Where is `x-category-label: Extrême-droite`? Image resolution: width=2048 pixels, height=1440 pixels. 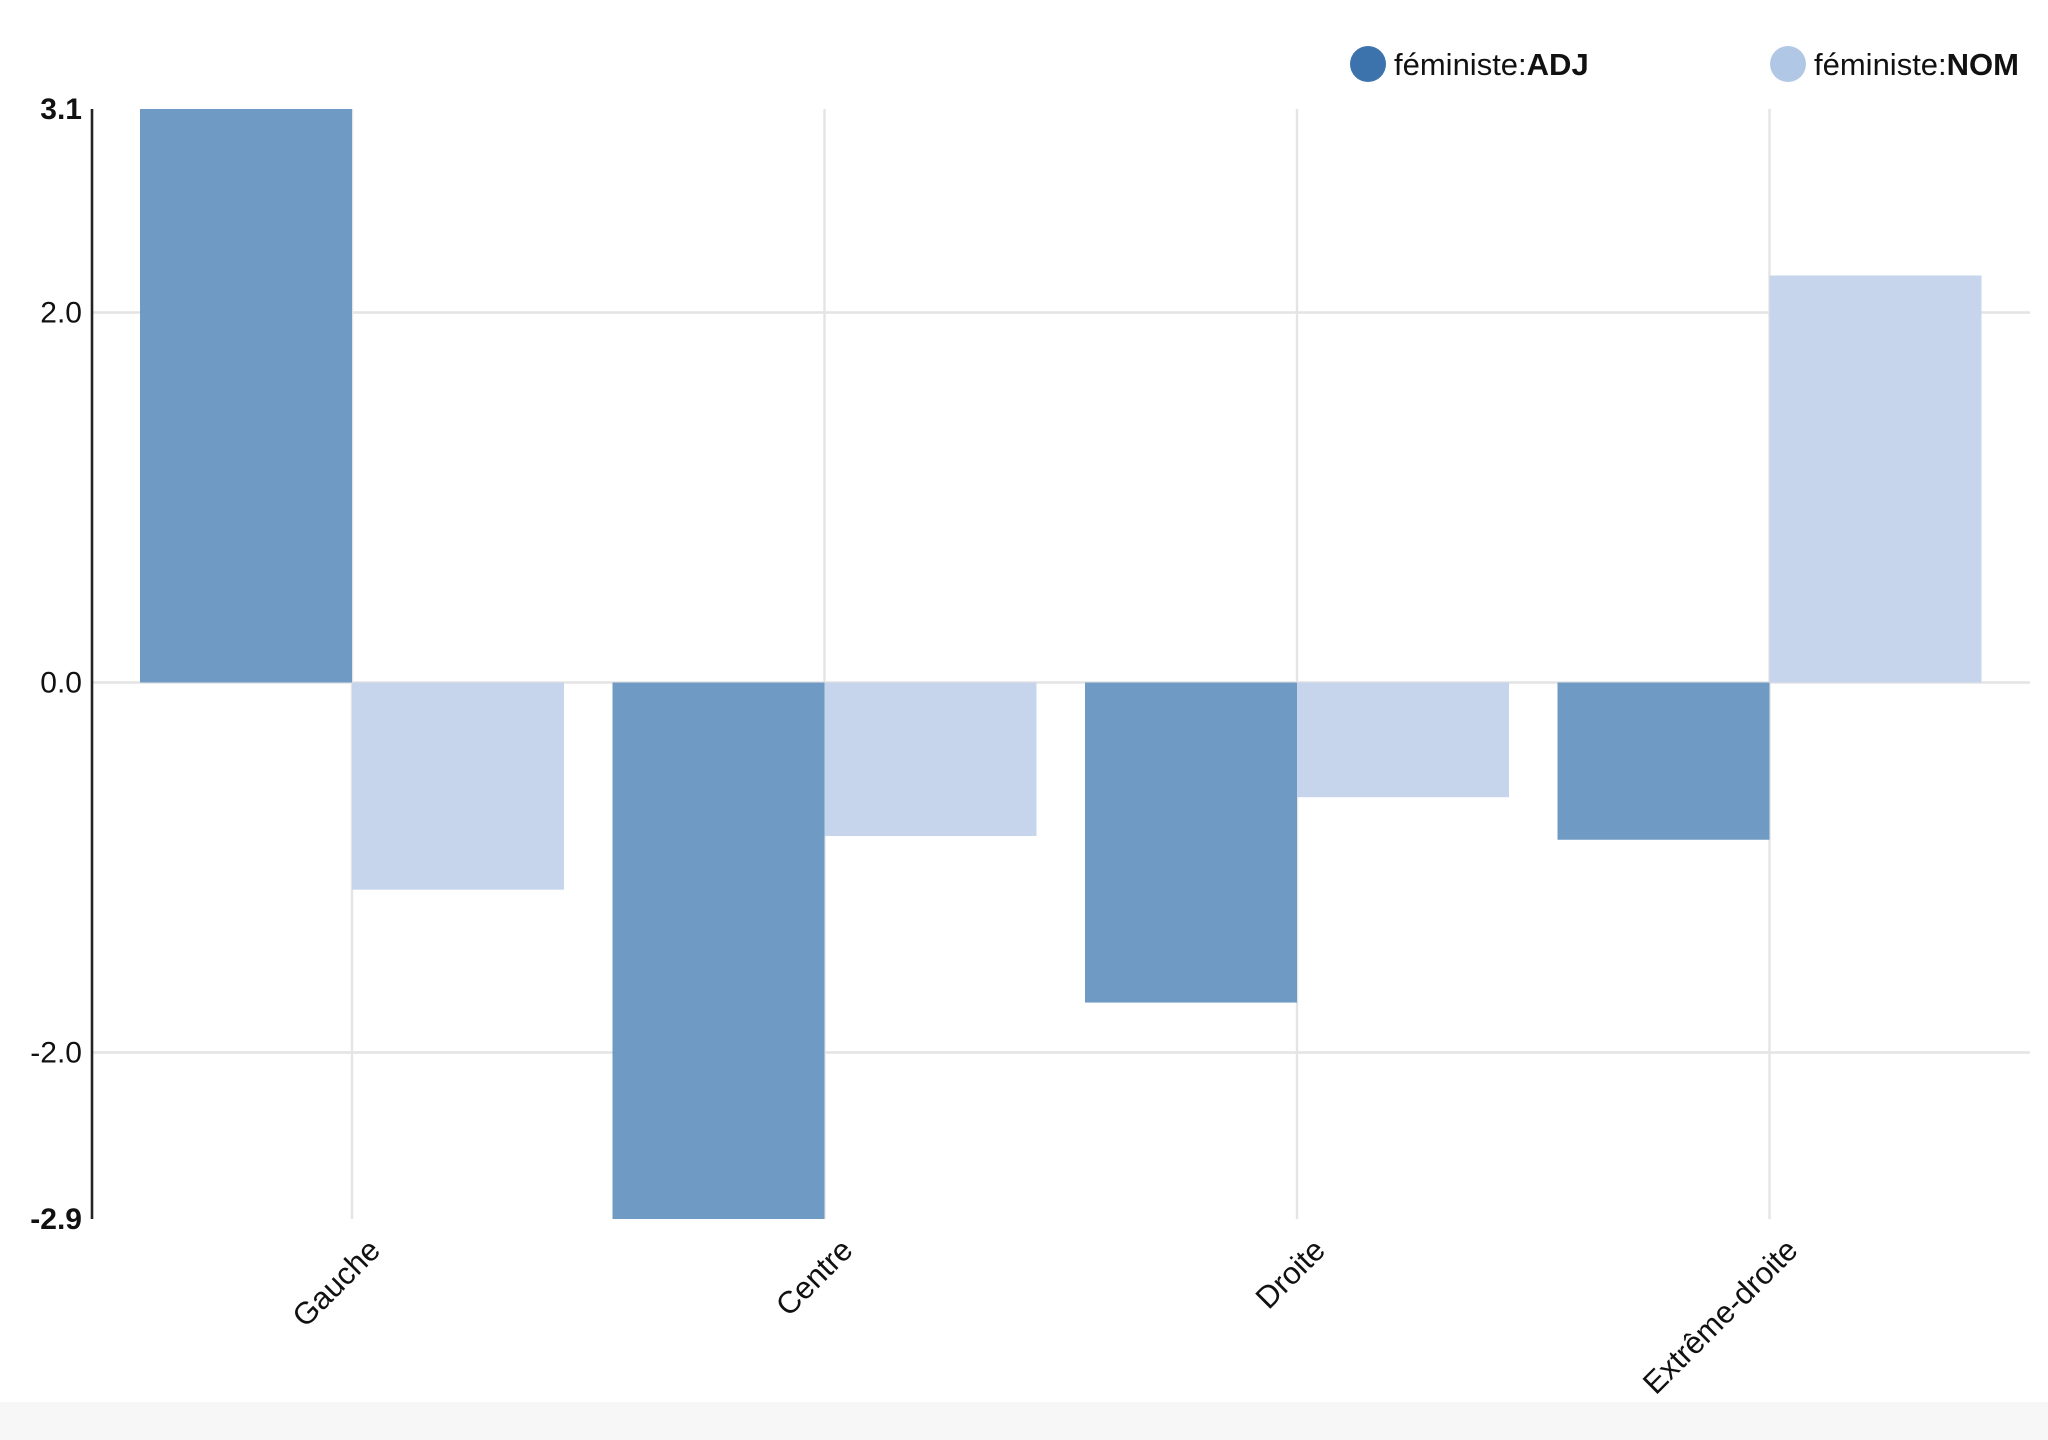 x-category-label: Extrême-droite is located at coordinates (1720, 1316).